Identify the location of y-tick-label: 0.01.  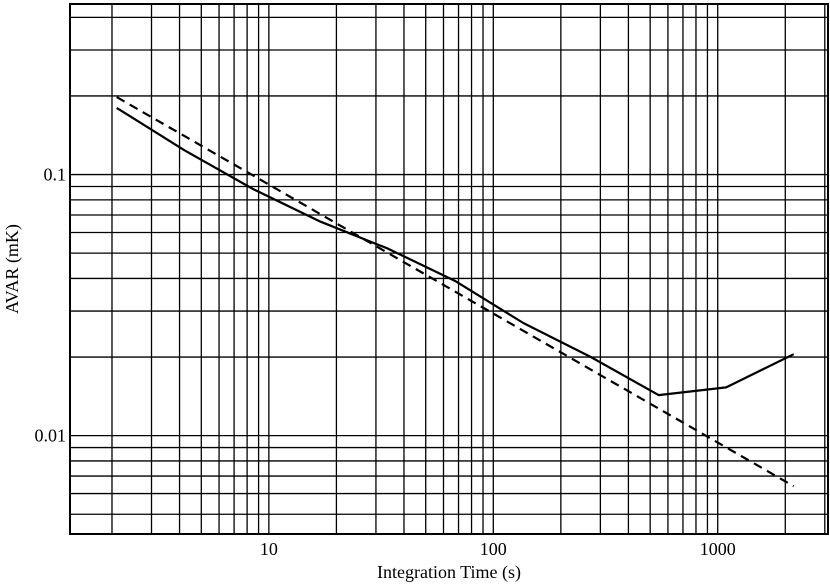
(51, 436).